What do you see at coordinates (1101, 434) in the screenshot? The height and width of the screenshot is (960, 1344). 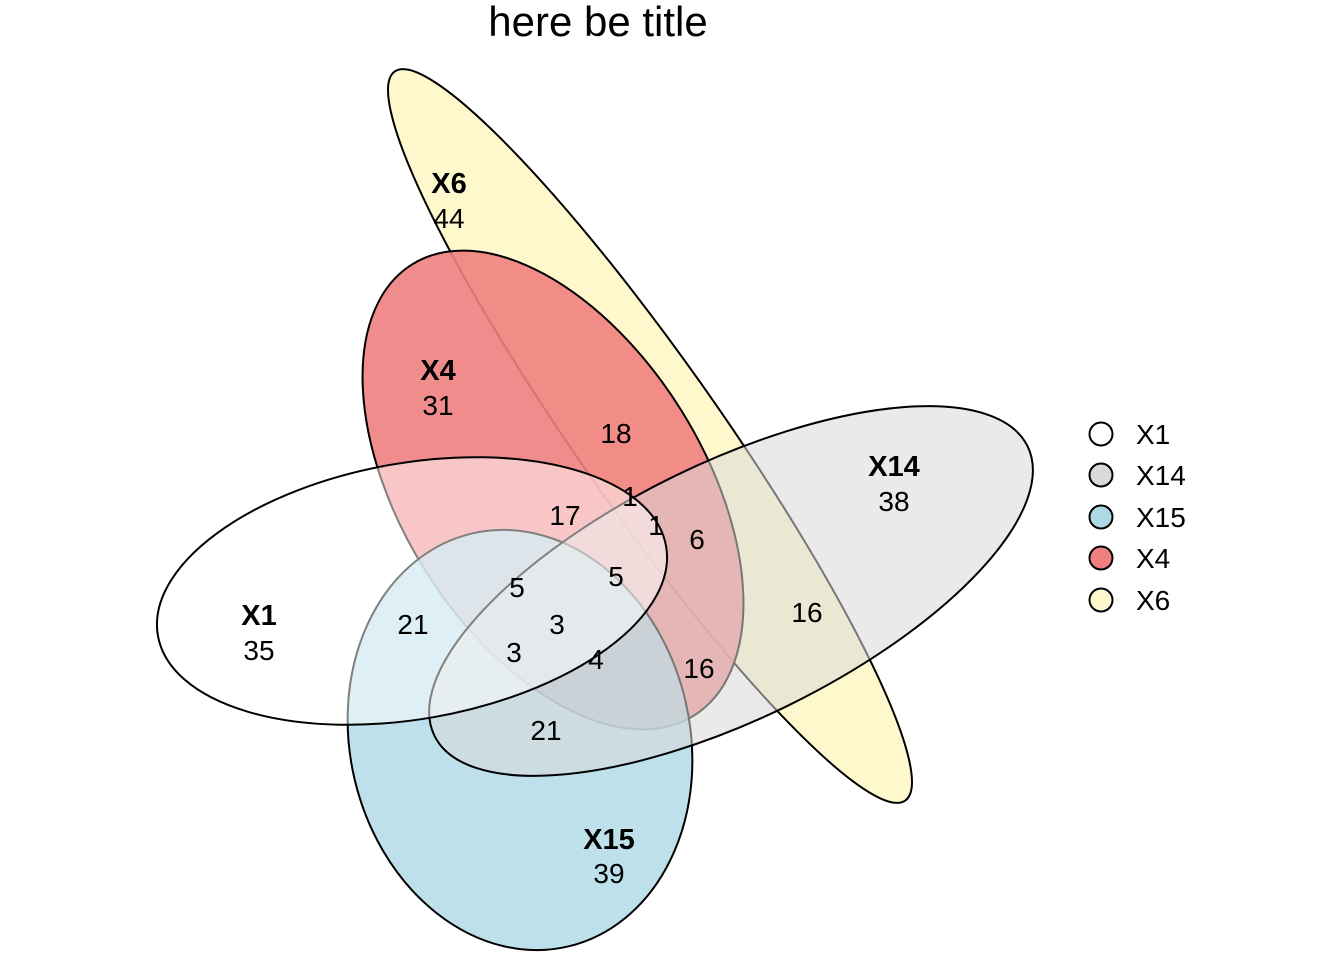 I see `legend-swatch-x1` at bounding box center [1101, 434].